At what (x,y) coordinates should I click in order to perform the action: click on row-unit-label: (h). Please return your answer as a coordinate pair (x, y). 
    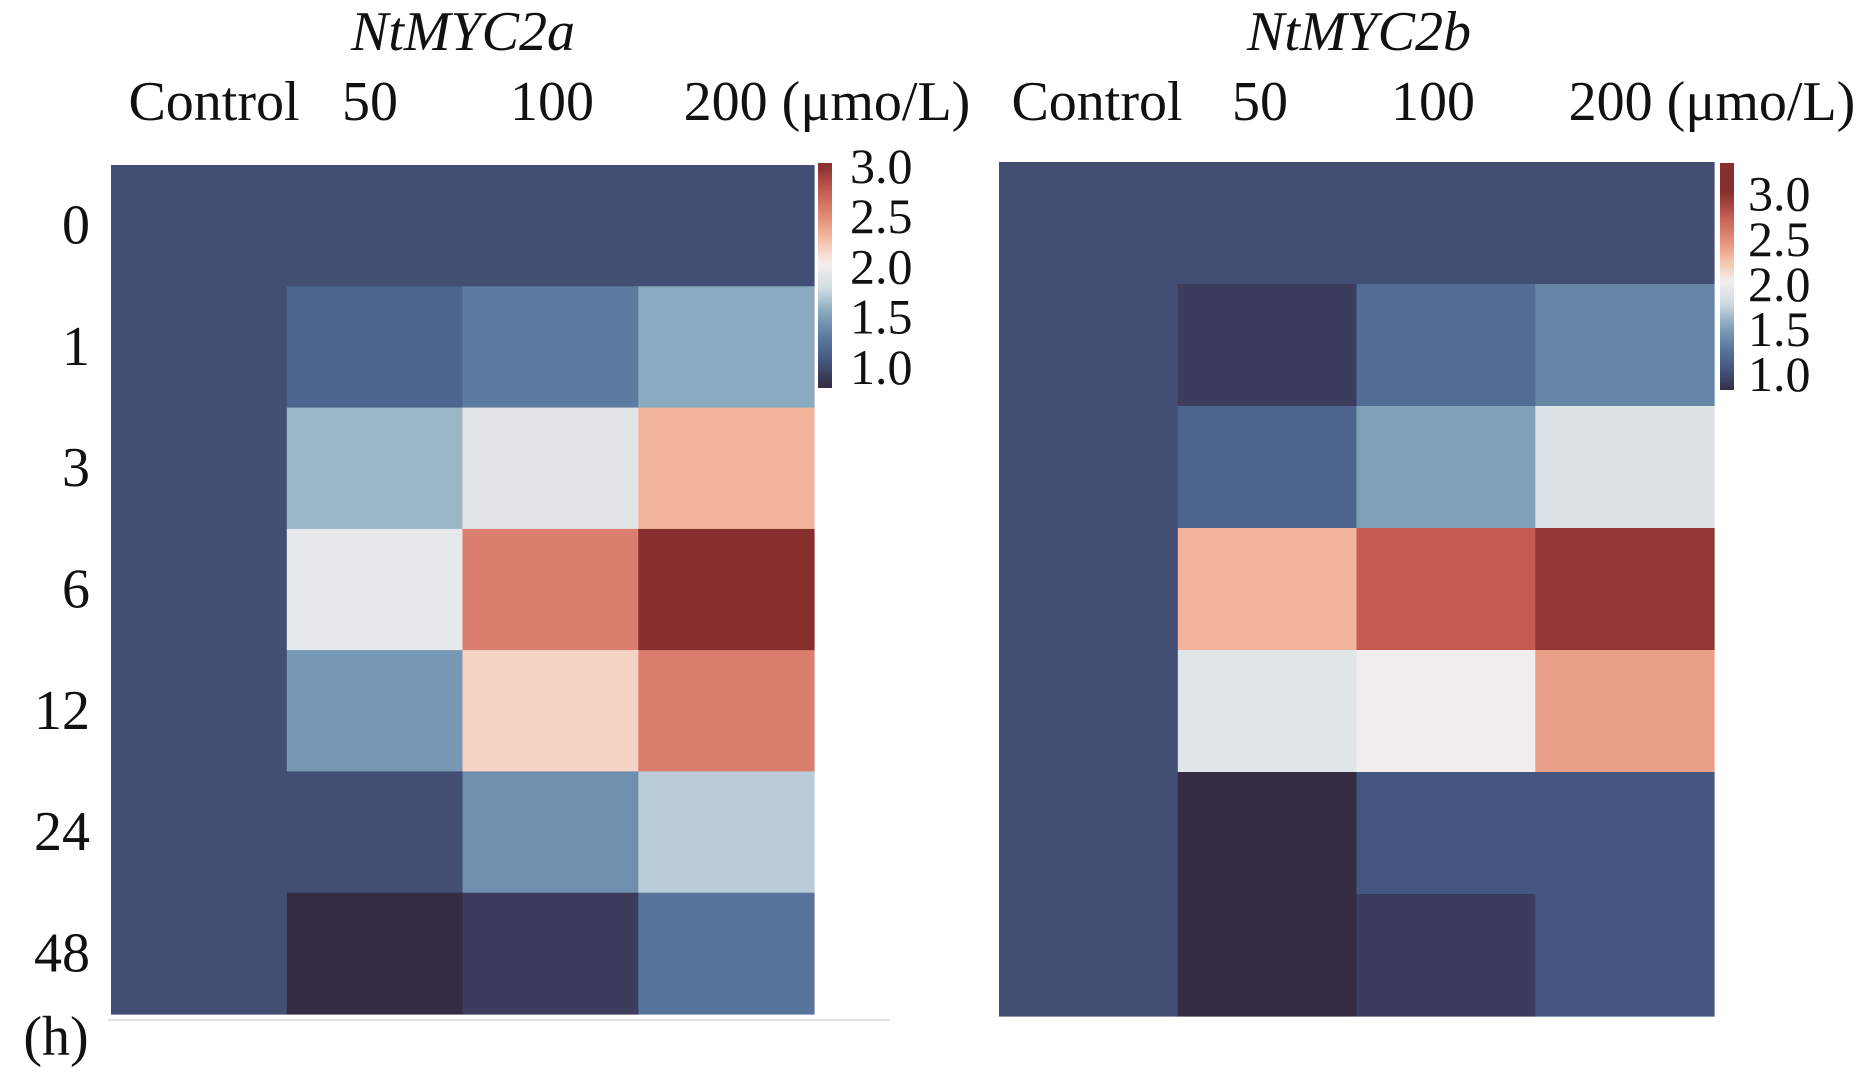
    Looking at the image, I should click on (55, 1037).